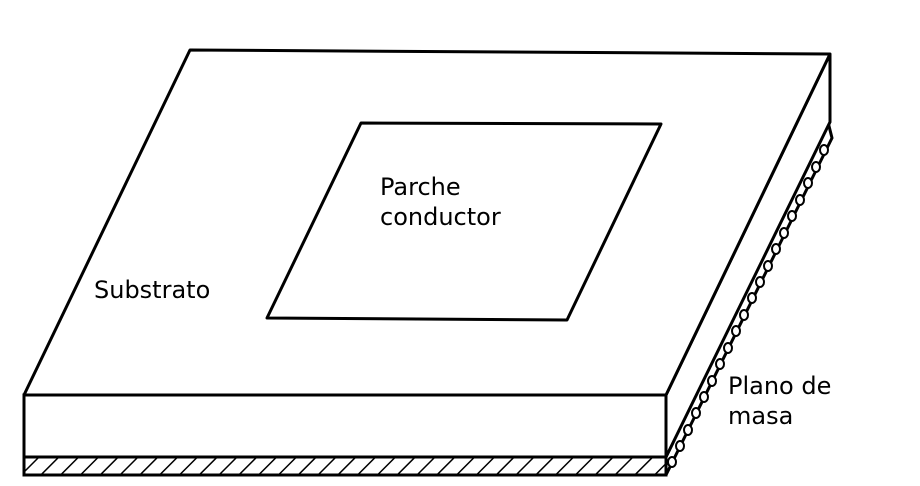 The image size is (920, 486). Describe the element at coordinates (440, 202) in the screenshot. I see `patch-label: Parche conductor` at that location.